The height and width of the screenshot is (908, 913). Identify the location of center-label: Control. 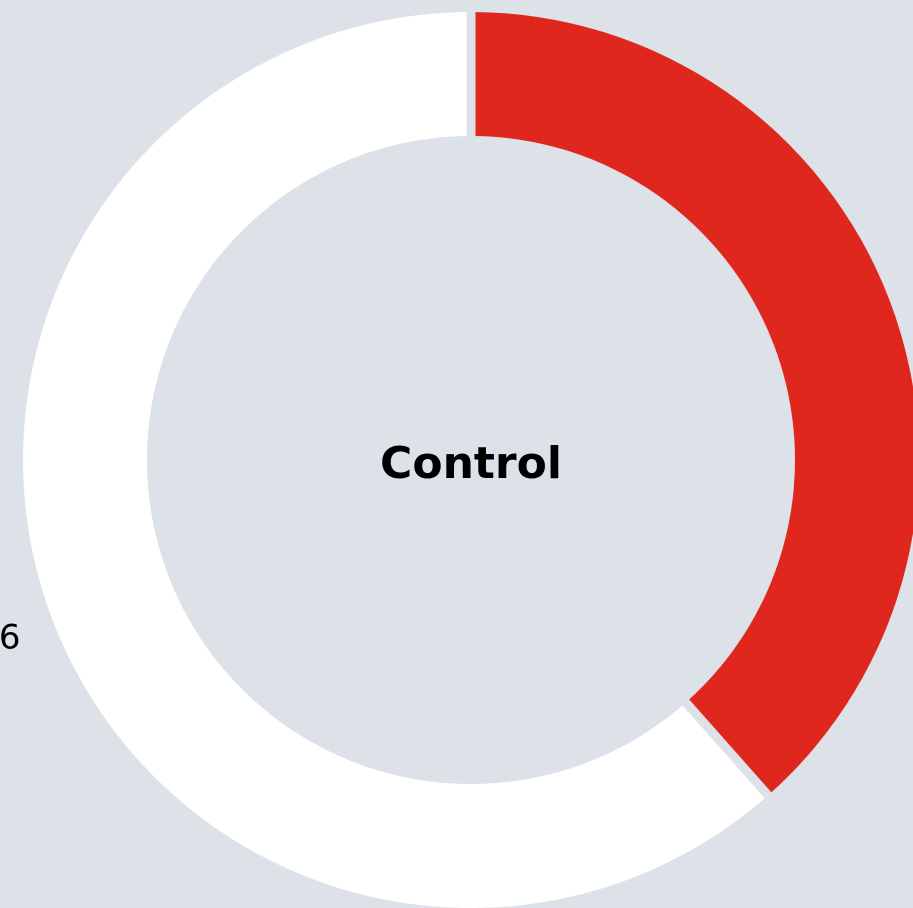
(471, 463).